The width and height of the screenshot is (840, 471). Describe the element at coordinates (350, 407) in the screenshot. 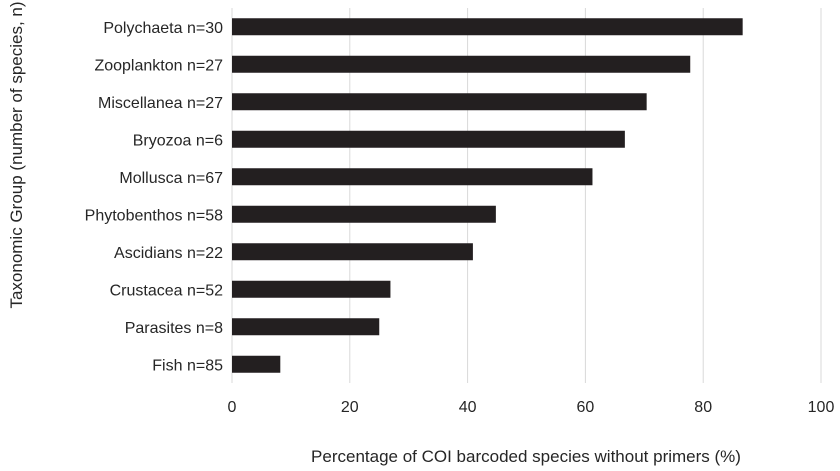

I see `x-tick-label: 20` at that location.